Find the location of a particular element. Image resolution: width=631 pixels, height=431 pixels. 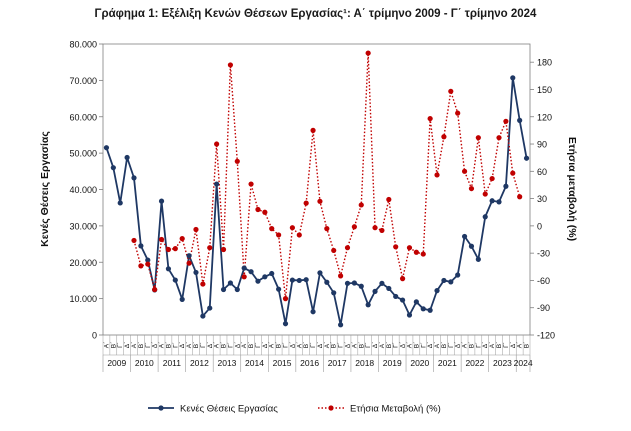

y-tick-label: 30.000 is located at coordinates (83, 226).